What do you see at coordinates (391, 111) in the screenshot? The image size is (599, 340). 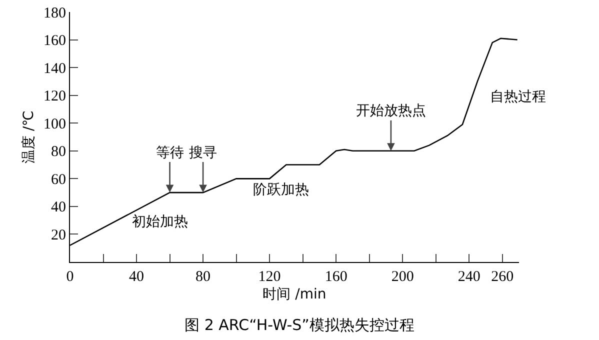 I see `annotation: 开始放热点` at bounding box center [391, 111].